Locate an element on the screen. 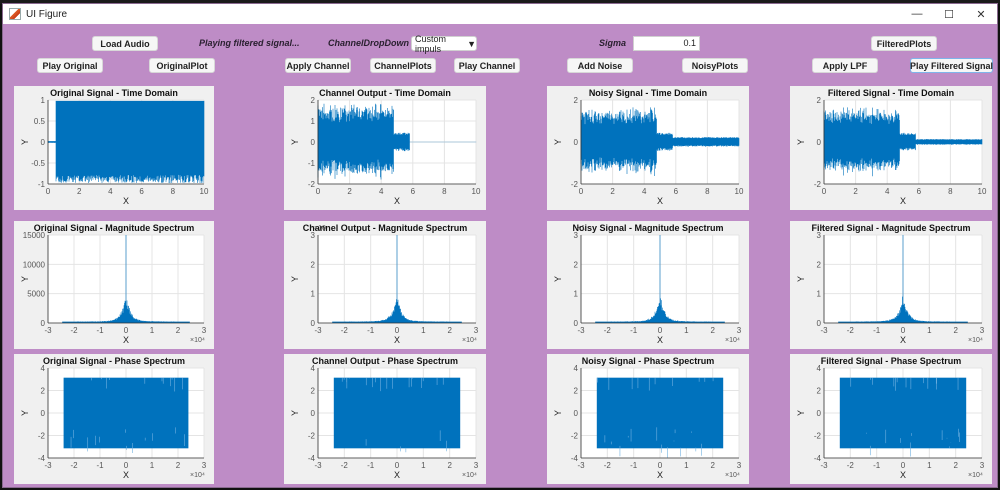 This screenshot has width=1000, height=490. maximize-icon: ☐ is located at coordinates (949, 14).